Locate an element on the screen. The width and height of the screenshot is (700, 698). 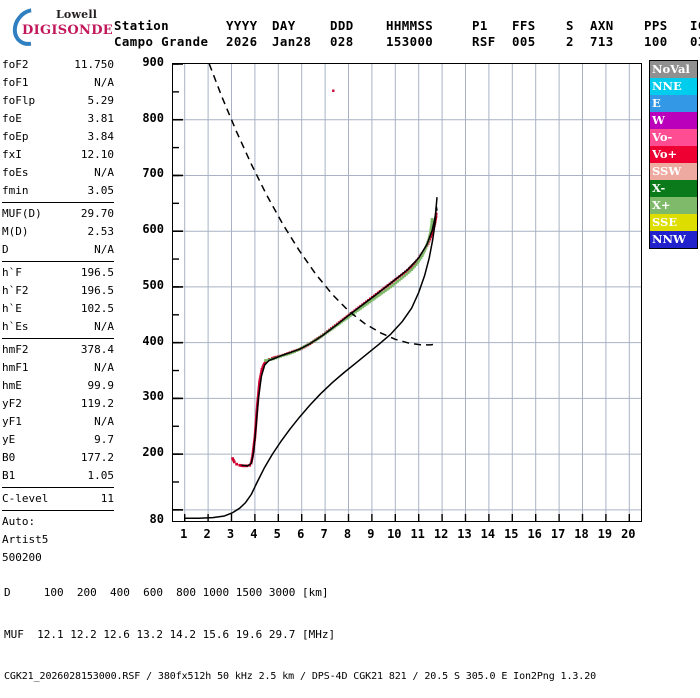
legend-item-w: W is located at coordinates (673, 120).